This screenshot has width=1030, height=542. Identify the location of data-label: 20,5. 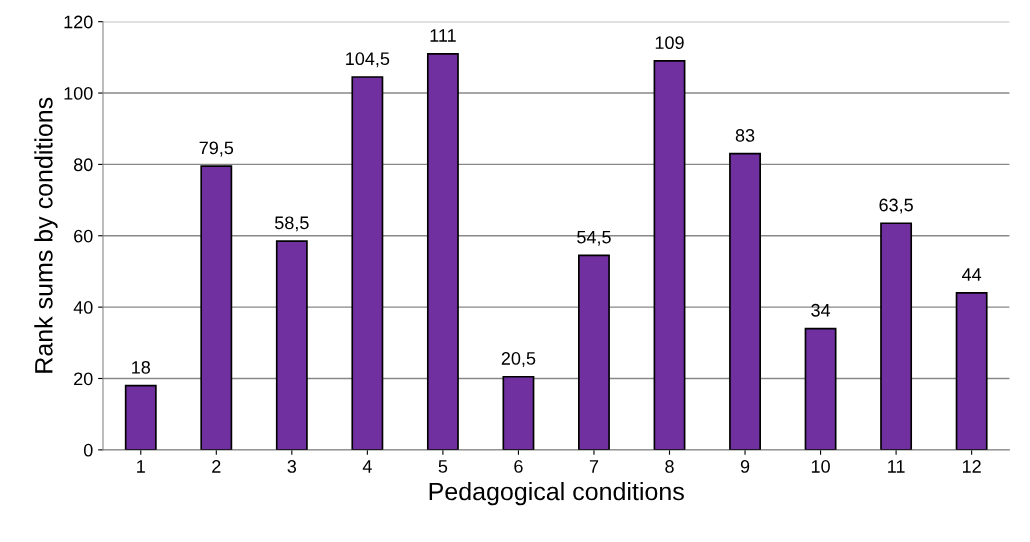
(518, 359).